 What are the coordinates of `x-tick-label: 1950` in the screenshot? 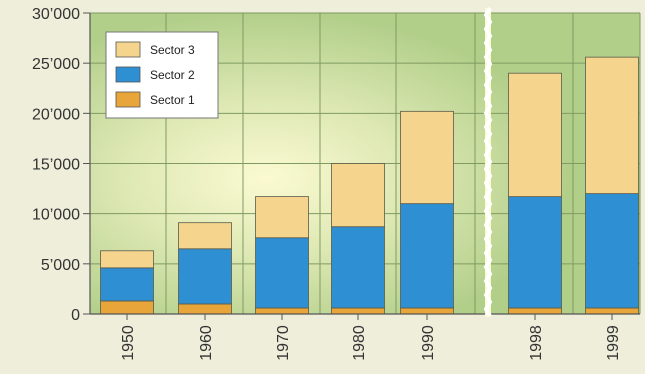 It's located at (128, 343).